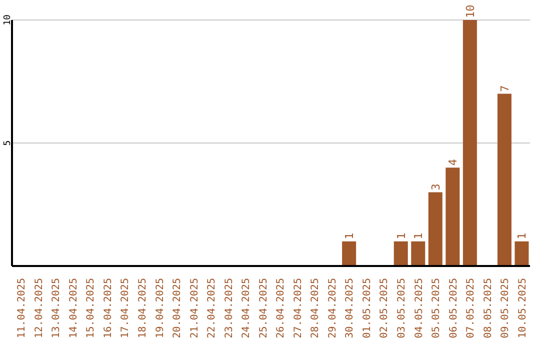 This screenshot has width=540, height=340. What do you see at coordinates (316, 308) in the screenshot?
I see `x-tick-label: 28.04.2025` at bounding box center [316, 308].